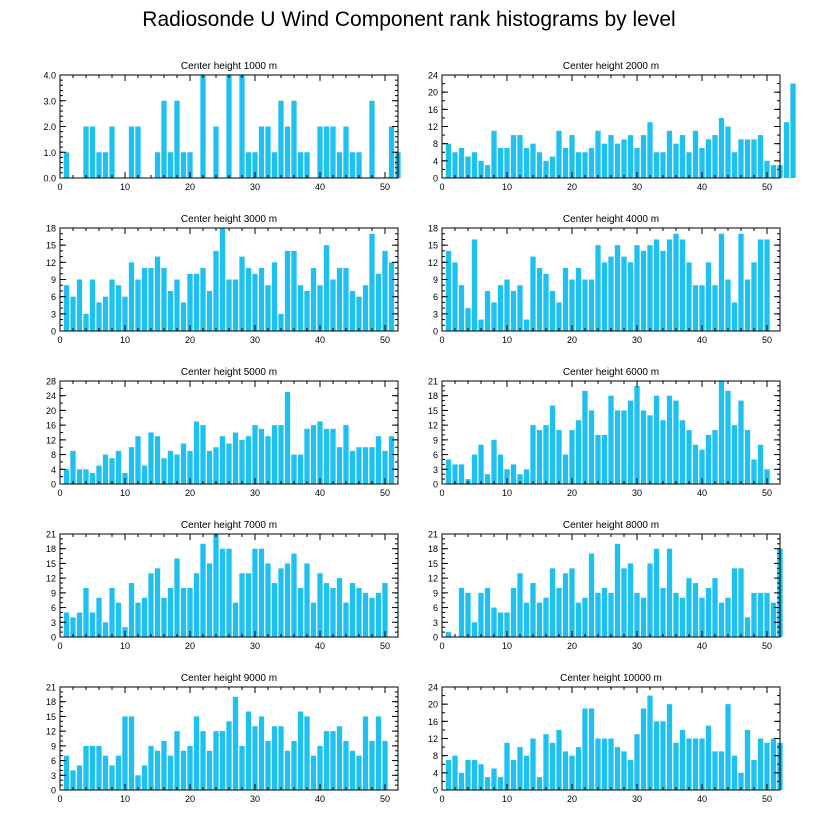 The width and height of the screenshot is (818, 824). Describe the element at coordinates (51, 229) in the screenshot. I see `panel-3-ytick-label: 18` at that location.